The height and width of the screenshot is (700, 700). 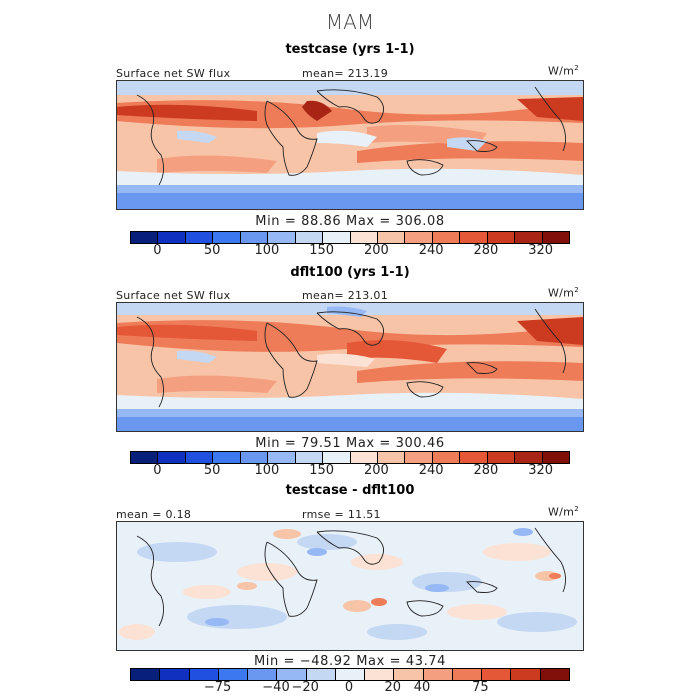 What do you see at coordinates (350, 443) in the screenshot?
I see `panel-2-min-max: Min = 79.51 Max = 300.46` at bounding box center [350, 443].